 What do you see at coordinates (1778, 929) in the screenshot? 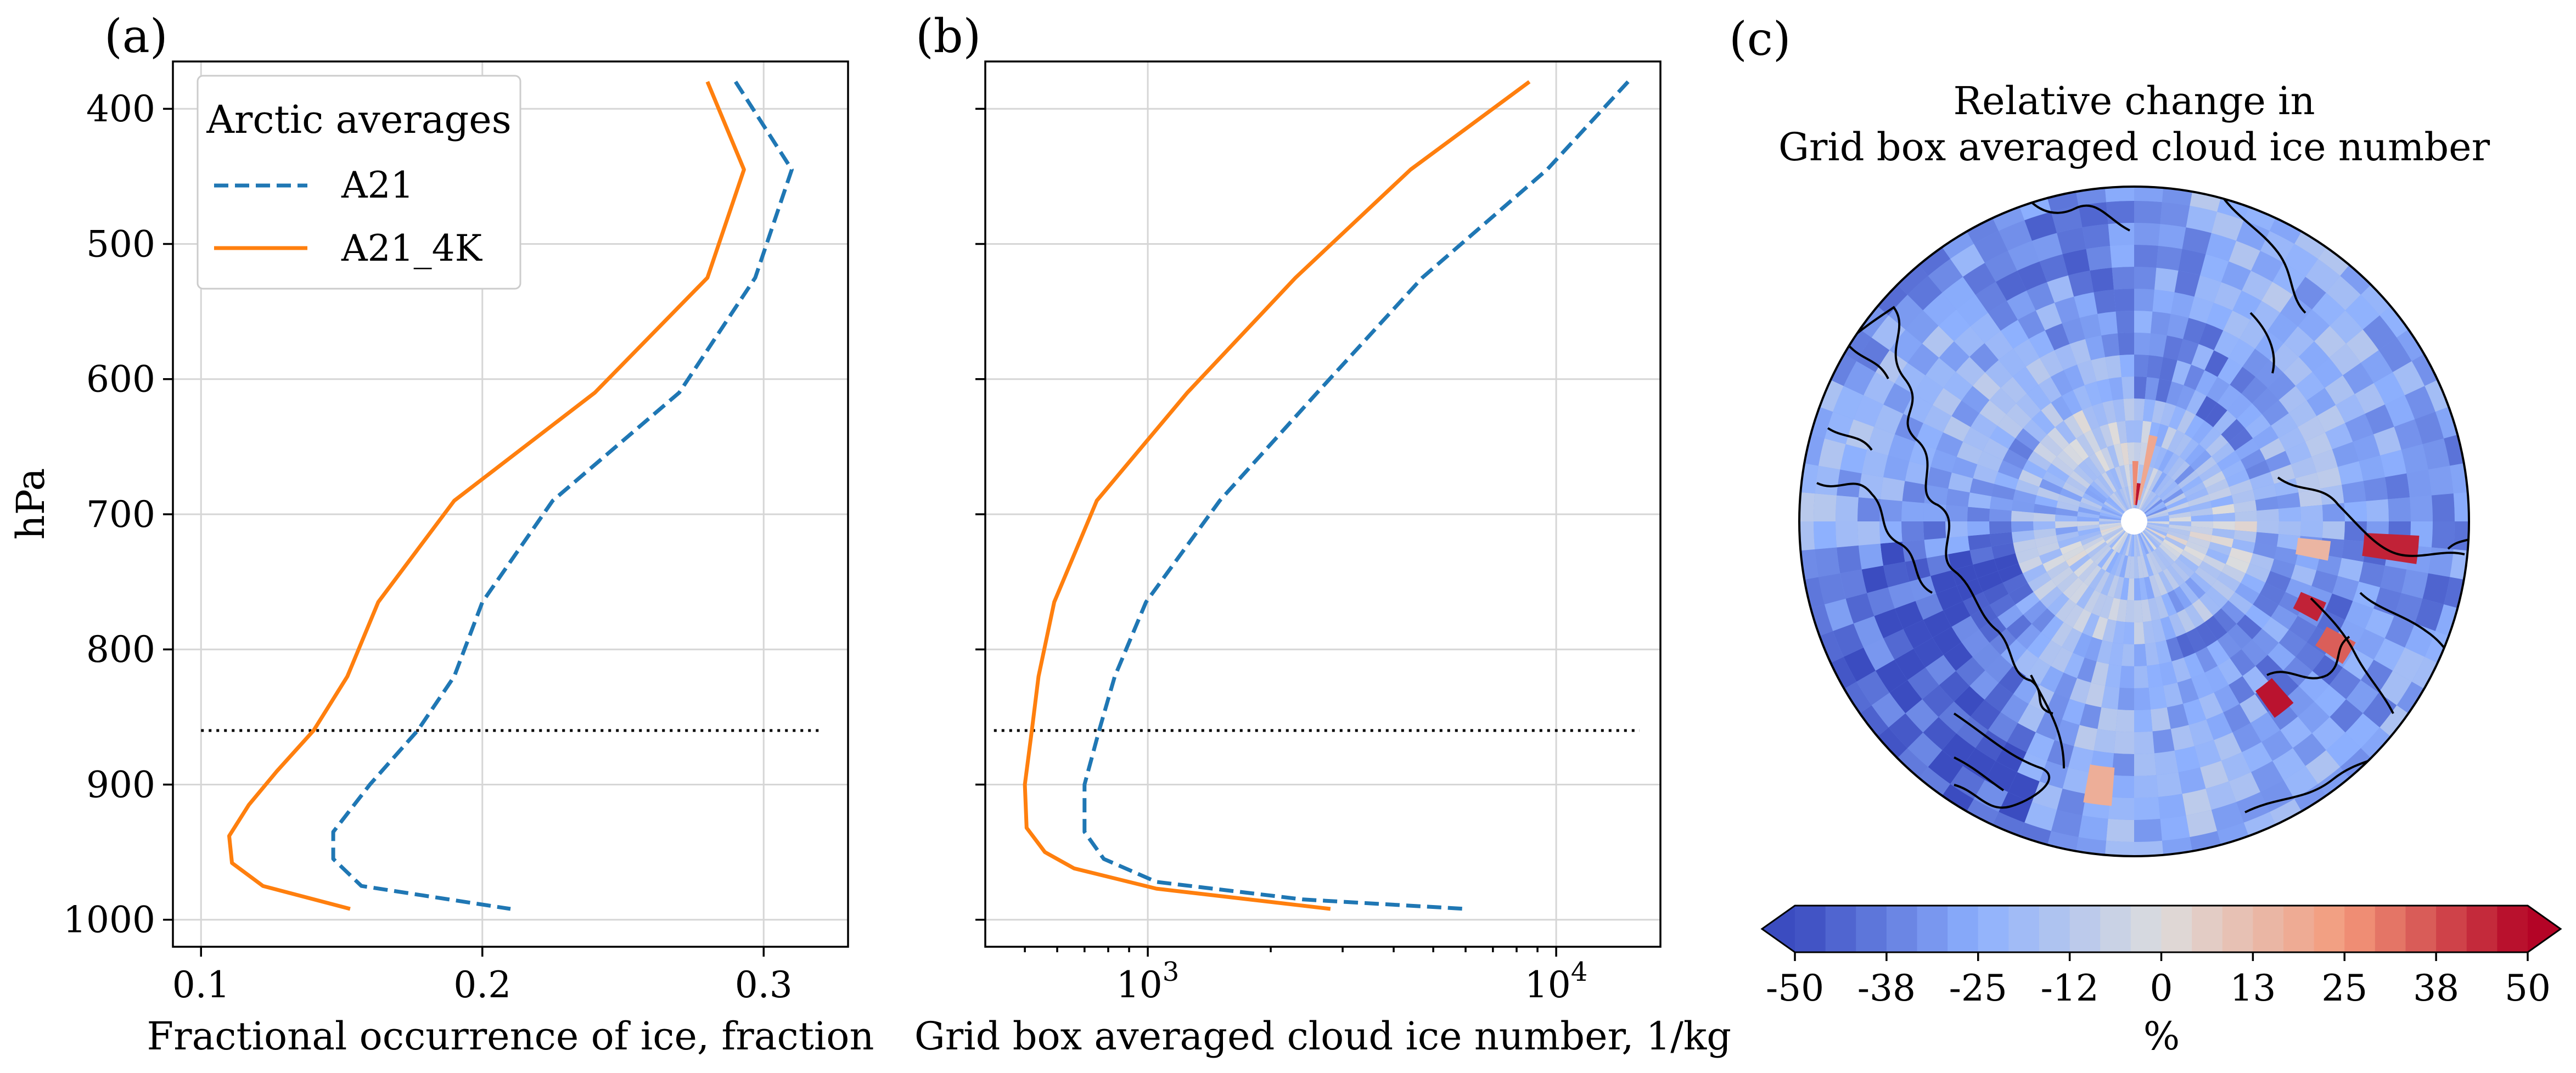
I see `colorbar-extend-low` at bounding box center [1778, 929].